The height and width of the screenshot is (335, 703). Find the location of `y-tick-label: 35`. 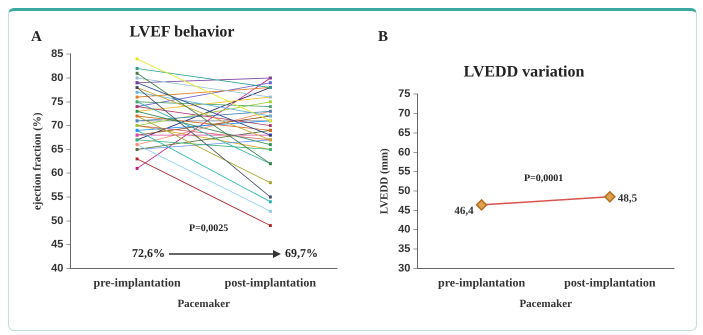

y-tick-label: 35 is located at coordinates (404, 249).